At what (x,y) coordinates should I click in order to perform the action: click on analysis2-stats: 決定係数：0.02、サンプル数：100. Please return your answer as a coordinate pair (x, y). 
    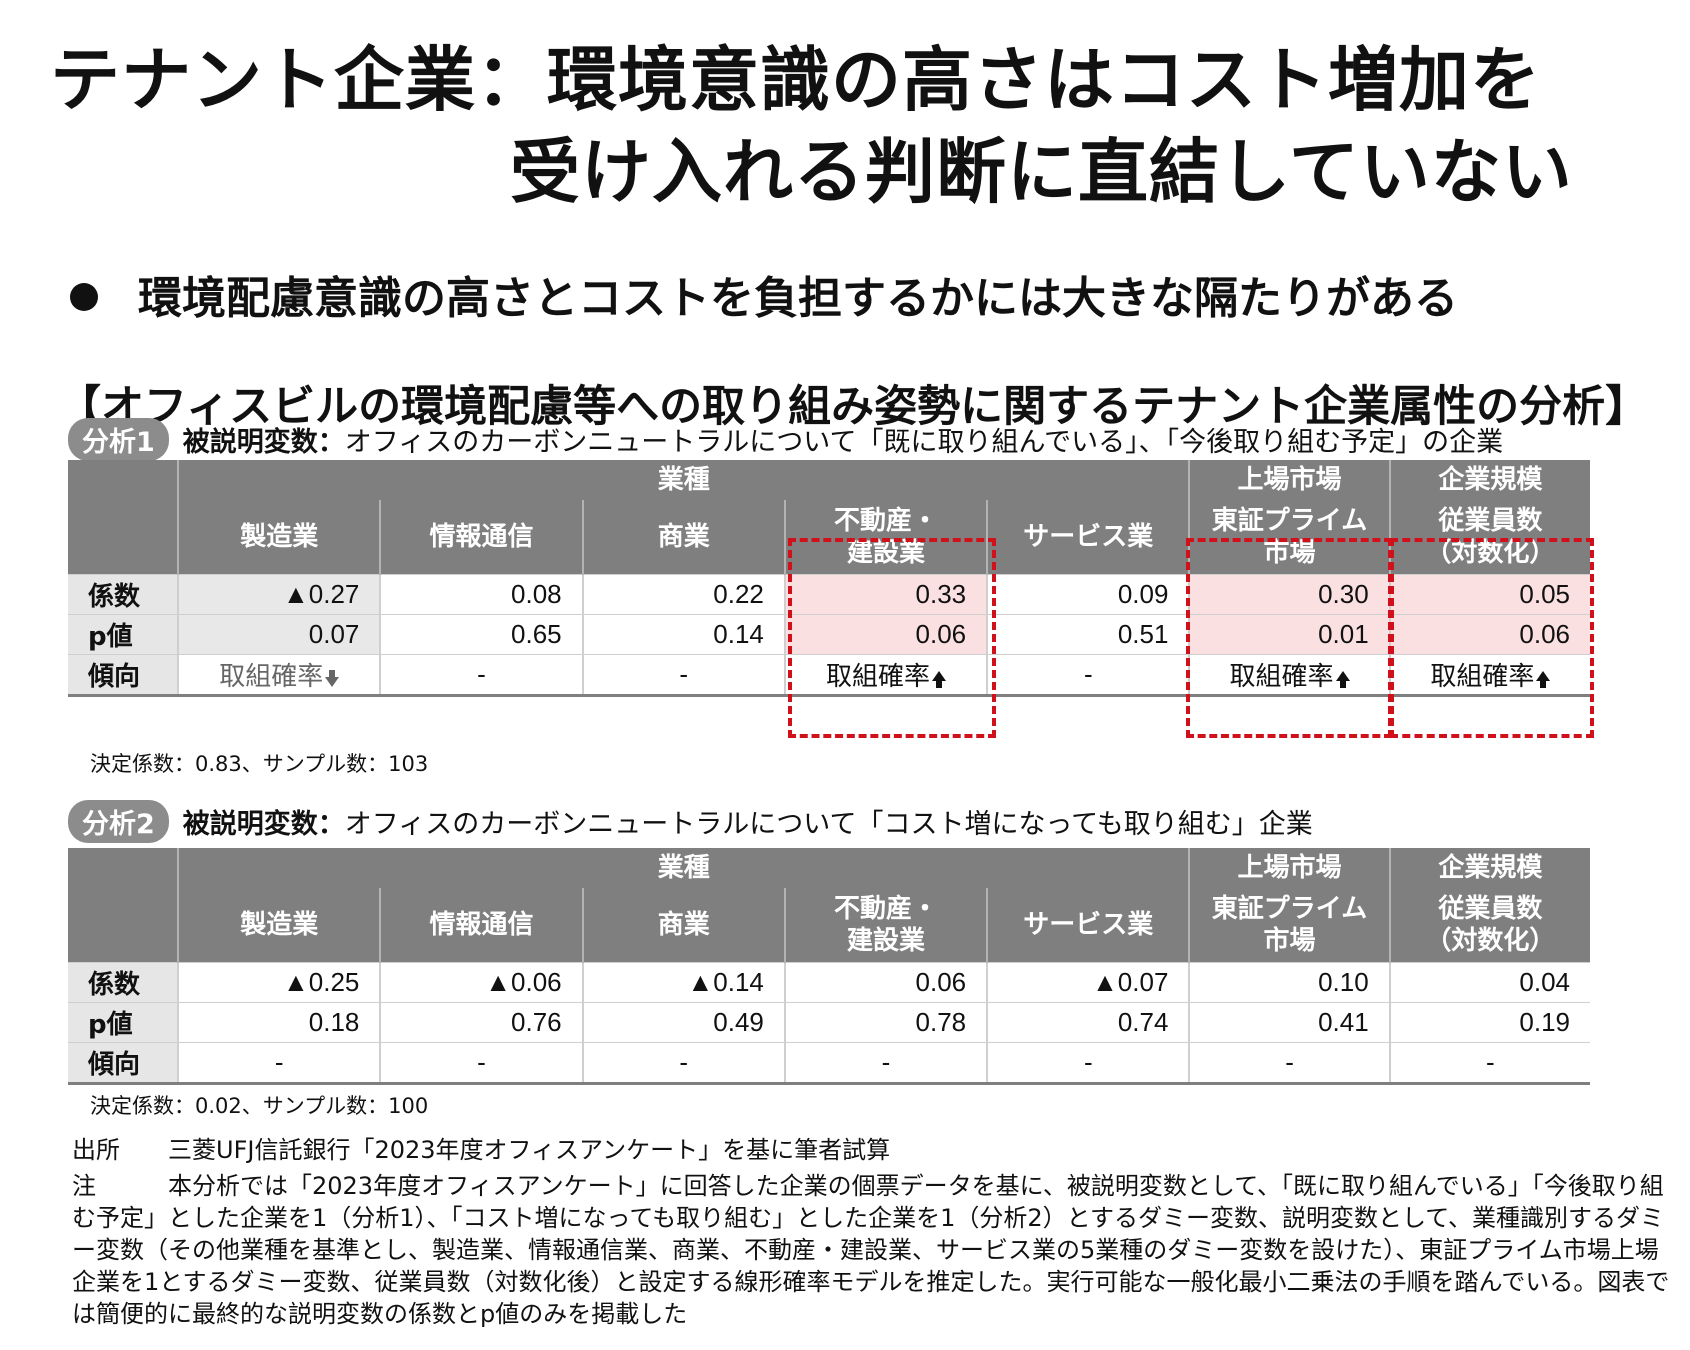
    Looking at the image, I should click on (259, 1106).